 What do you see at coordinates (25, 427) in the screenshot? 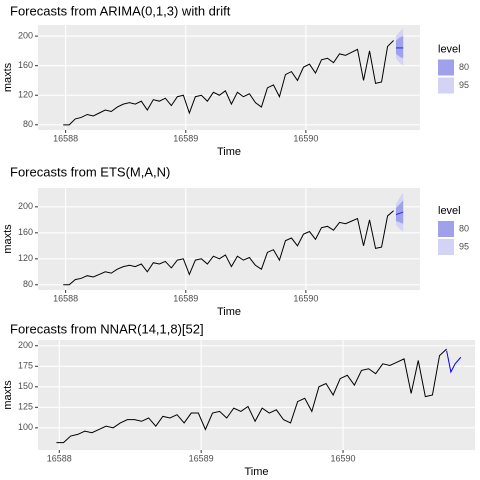
I see `y-tick-label: 100` at bounding box center [25, 427].